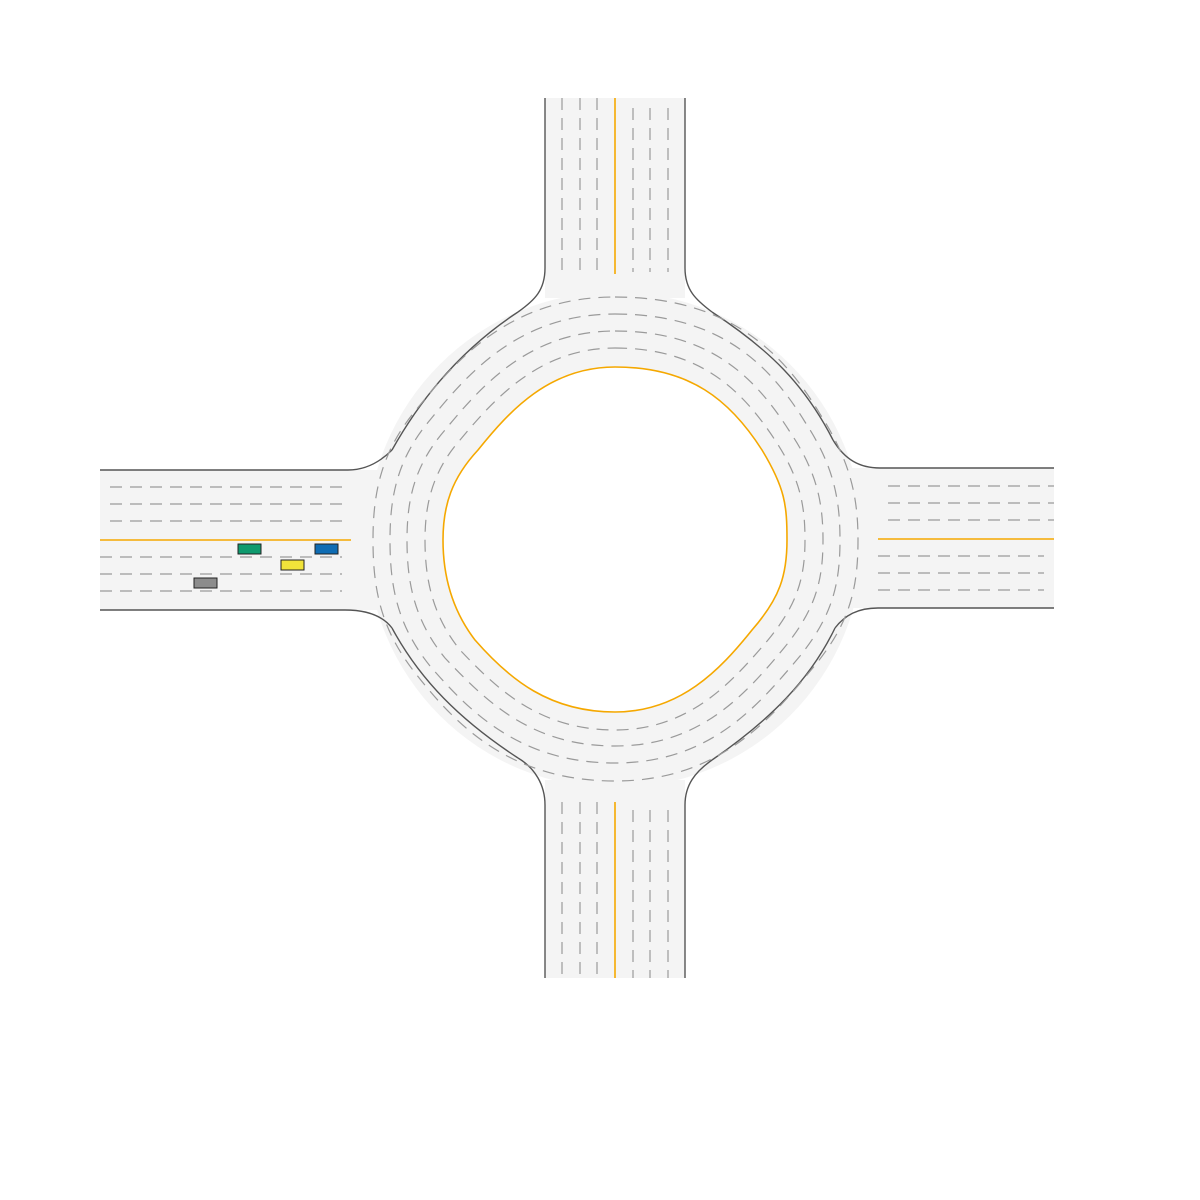 Image resolution: width=1200 pixels, height=1200 pixels. I want to click on south-arm-right-edge, so click(698, 868).